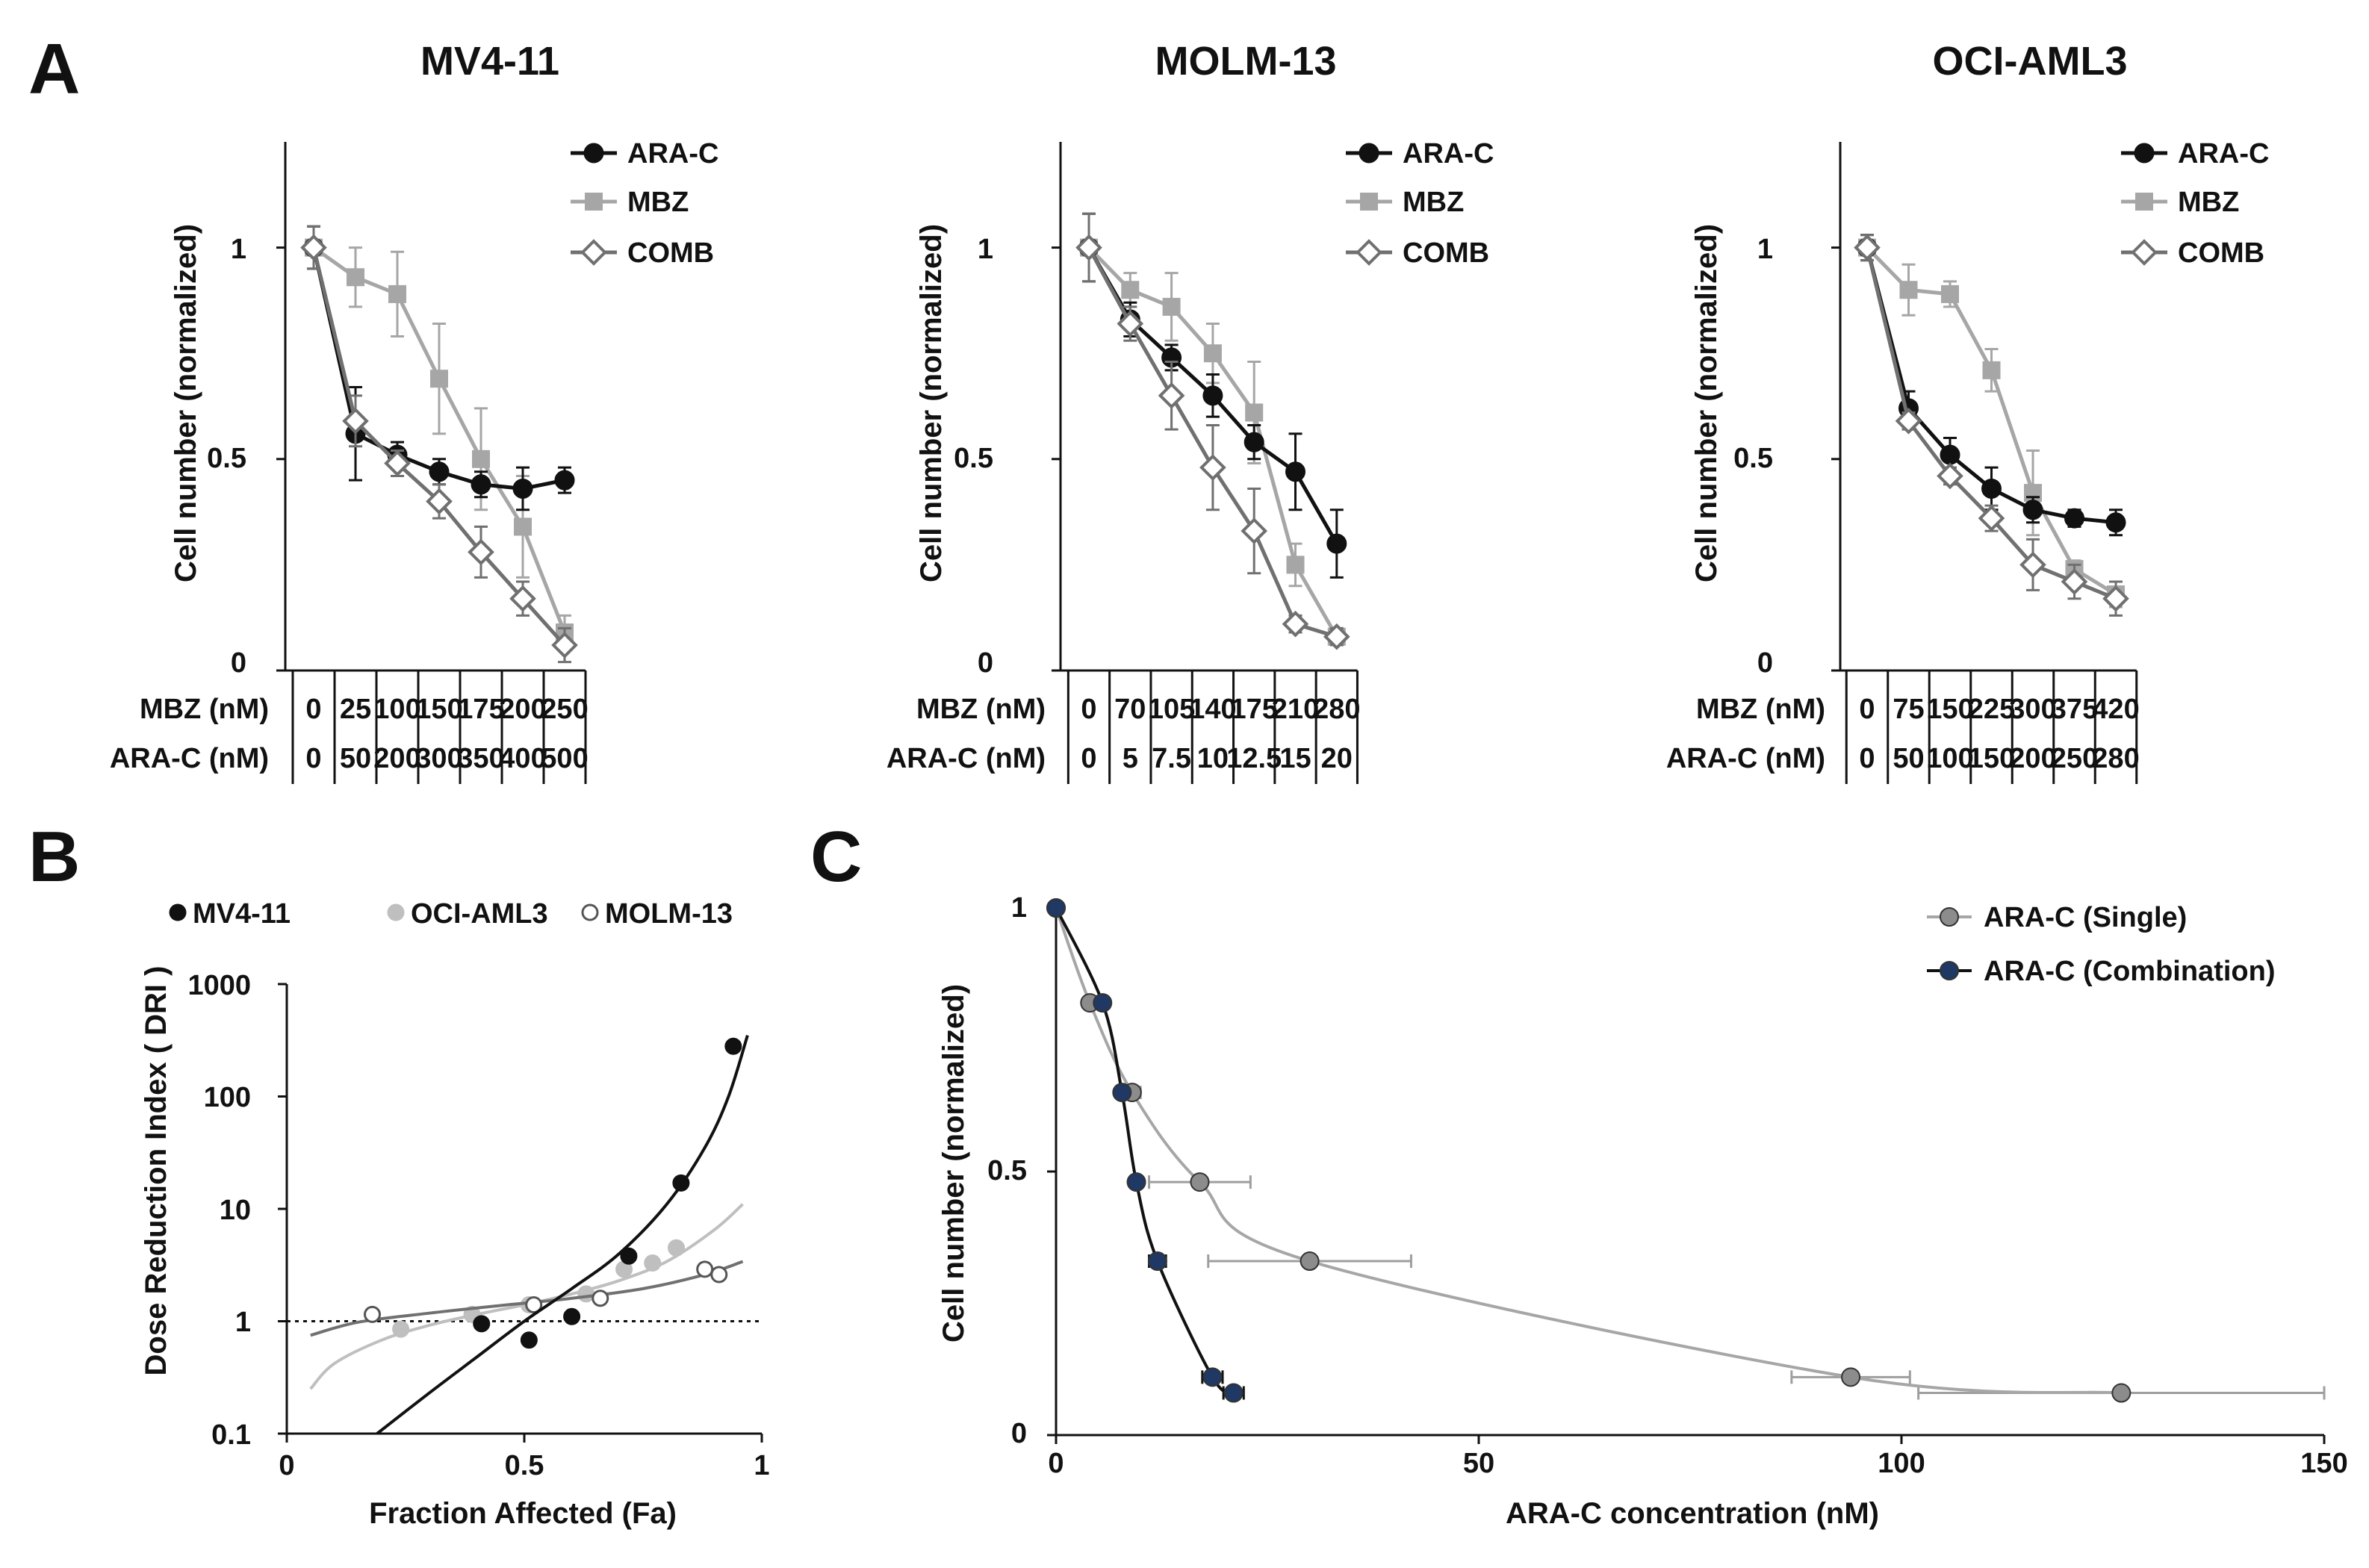  What do you see at coordinates (1253, 709) in the screenshot?
I see `mbz-dose-molm-13-4: 175` at bounding box center [1253, 709].